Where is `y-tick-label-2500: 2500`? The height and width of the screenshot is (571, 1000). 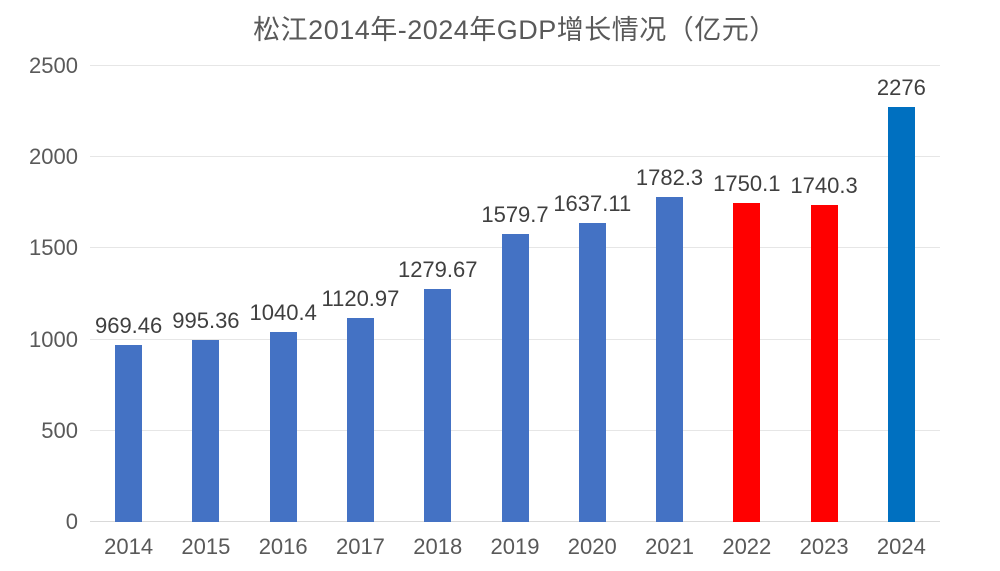
y-tick-label-2500: 2500 is located at coordinates (53, 65).